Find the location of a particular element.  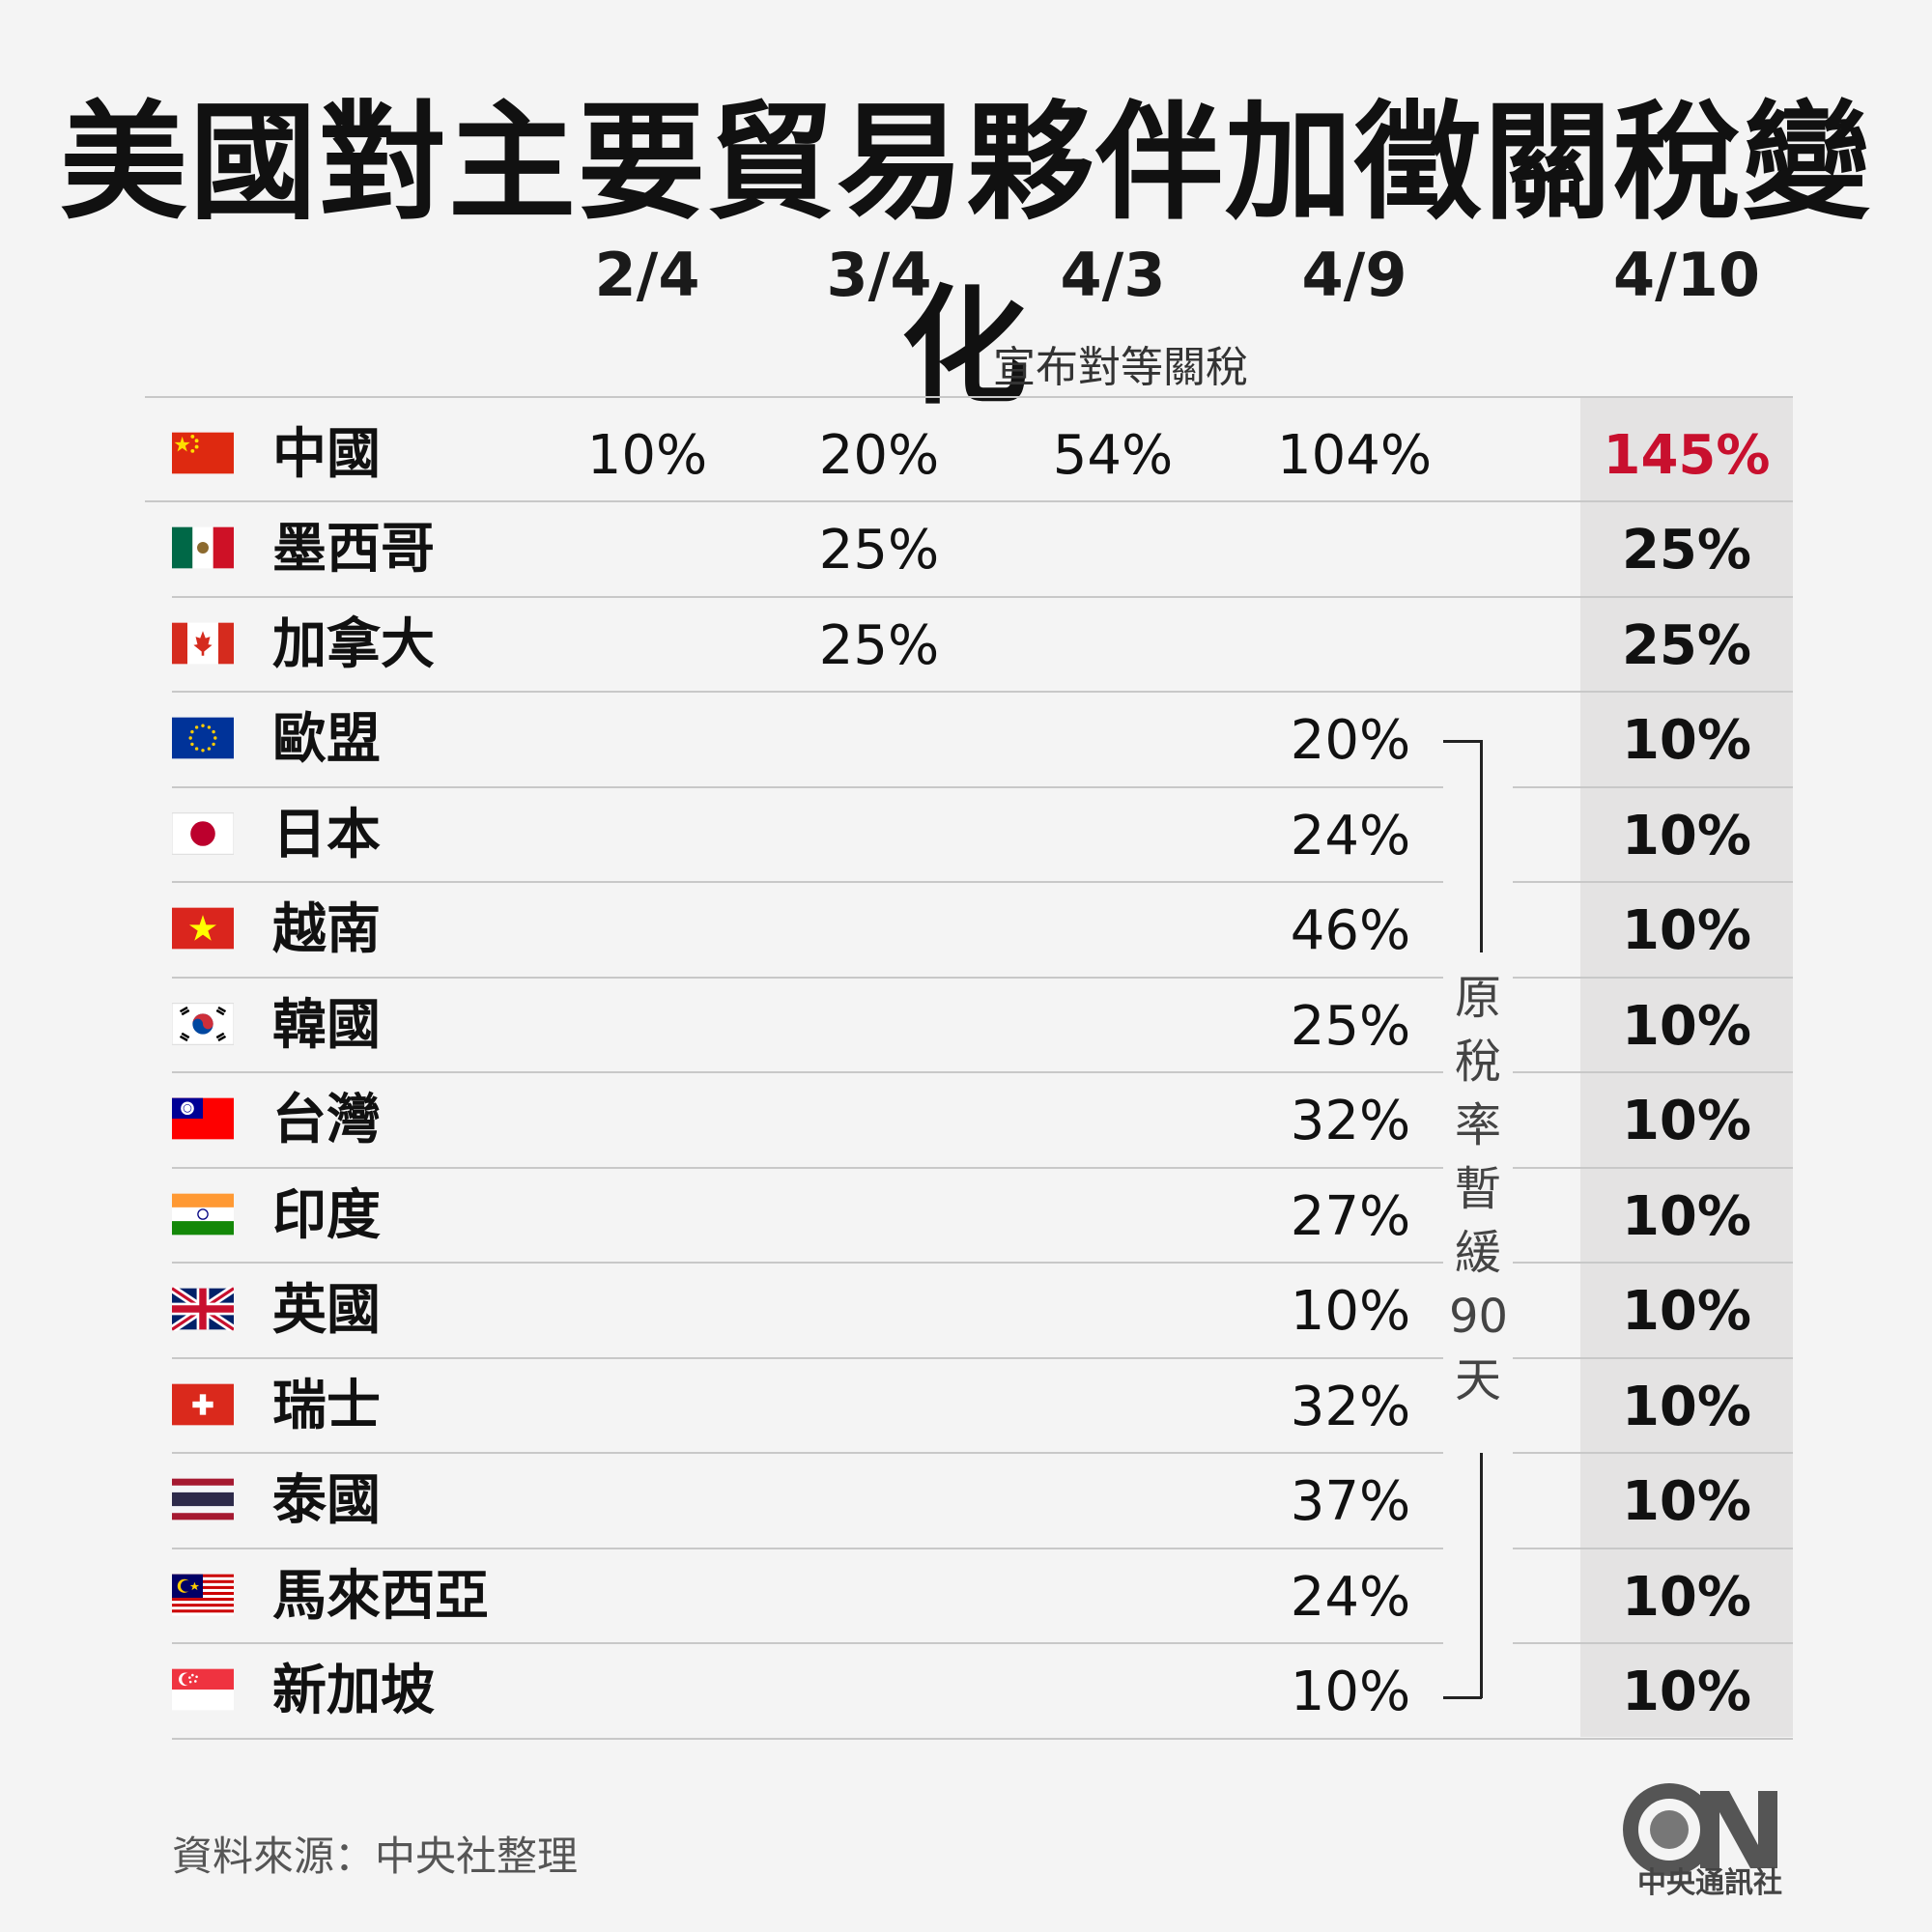

malaysia-flag-icon is located at coordinates (203, 1595).